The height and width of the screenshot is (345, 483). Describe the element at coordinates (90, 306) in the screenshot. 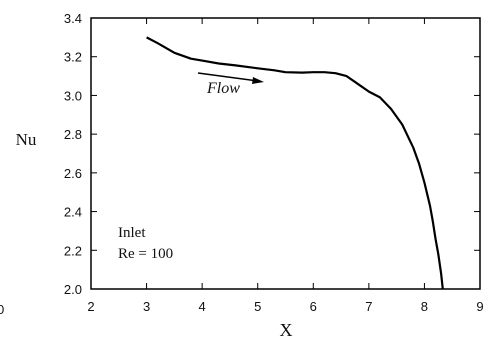

I see `x-tick-label: 2` at that location.